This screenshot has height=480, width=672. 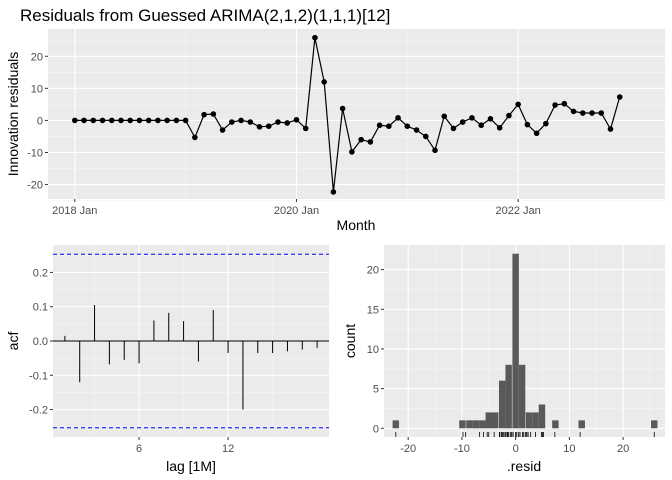 What do you see at coordinates (462, 449) in the screenshot?
I see `histogram-x-tick-label: -10` at bounding box center [462, 449].